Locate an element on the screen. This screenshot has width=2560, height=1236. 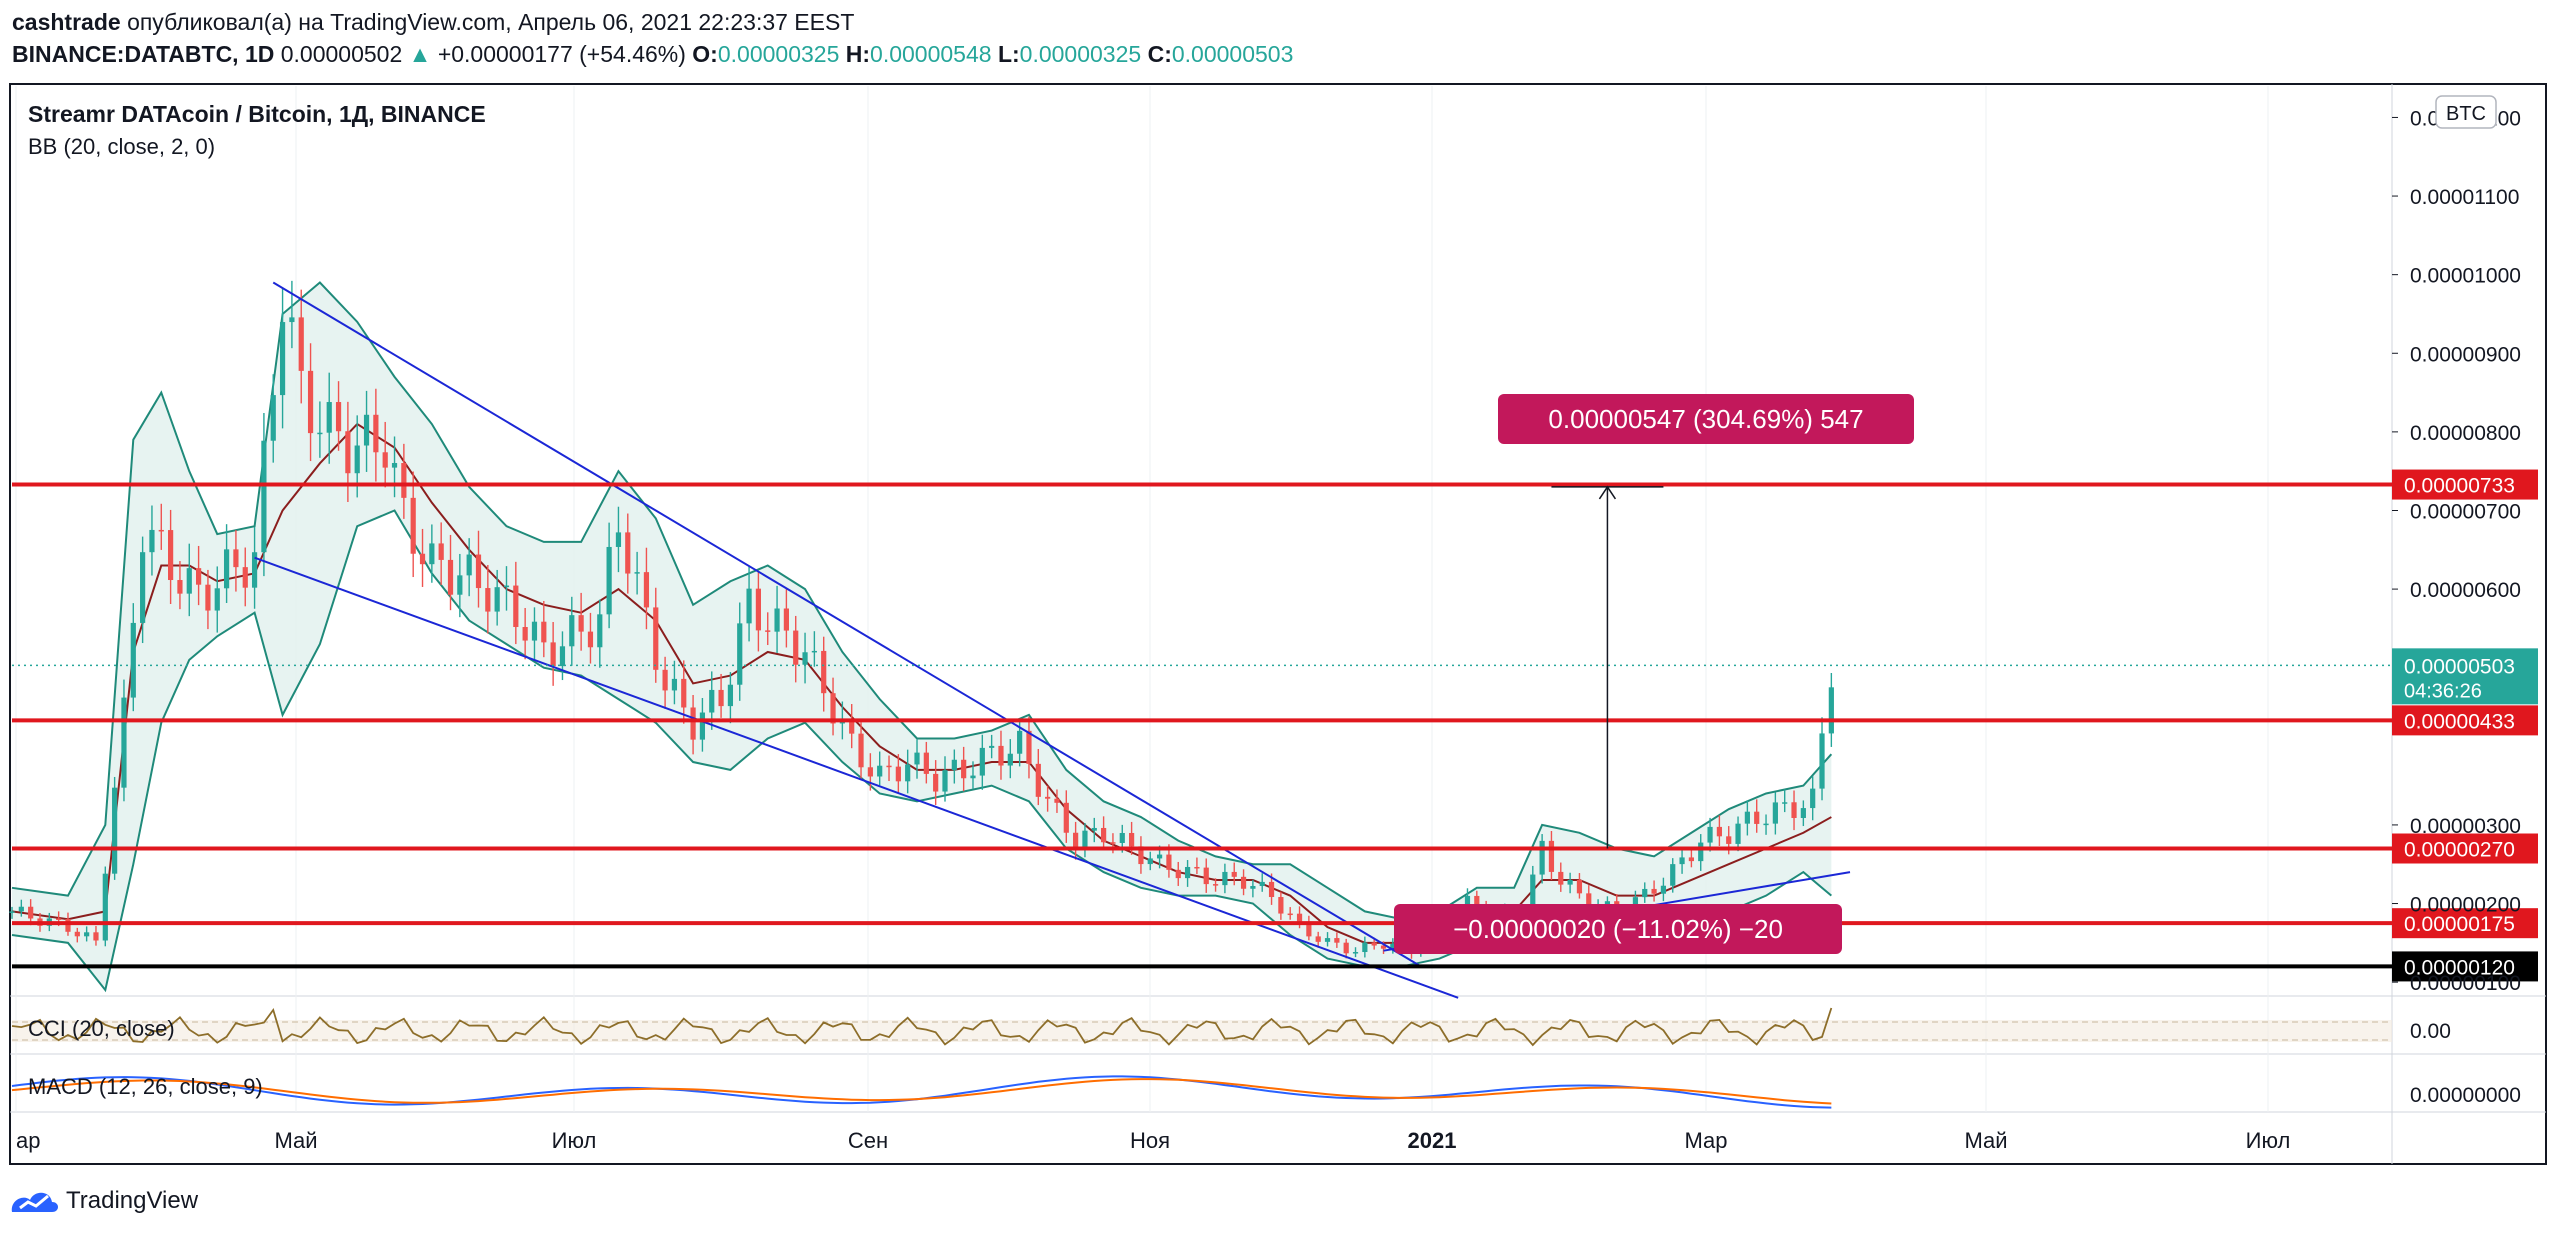
level-price-text: 0.00000733 is located at coordinates (2459, 486).